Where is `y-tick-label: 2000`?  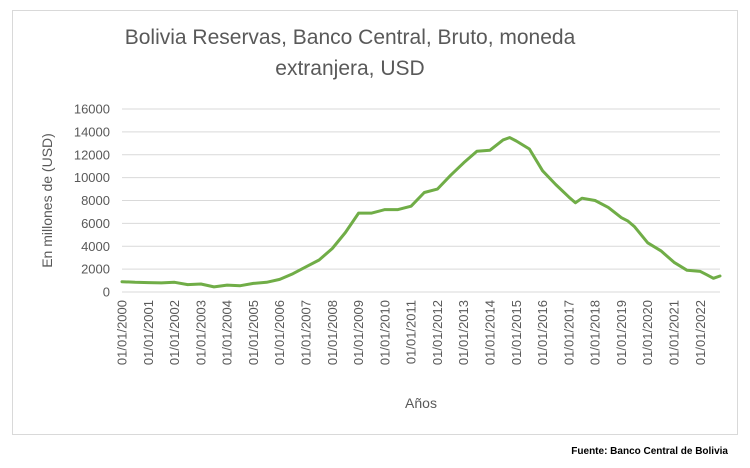 y-tick-label: 2000 is located at coordinates (95, 269).